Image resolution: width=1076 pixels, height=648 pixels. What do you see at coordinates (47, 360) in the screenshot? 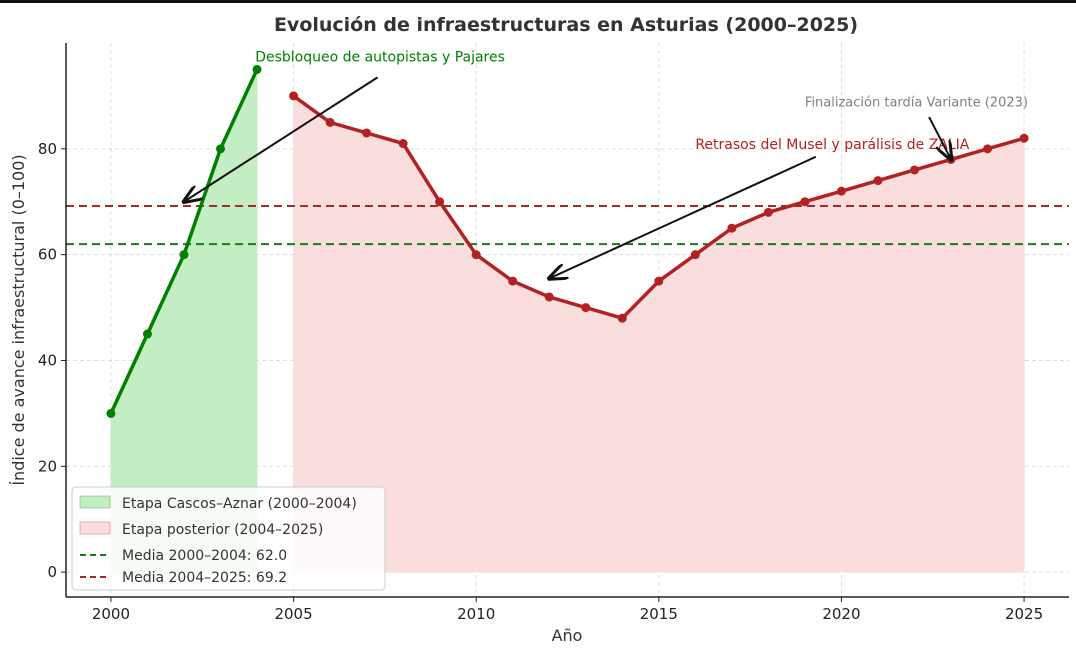
I see `y-tick-label: 40` at bounding box center [47, 360].